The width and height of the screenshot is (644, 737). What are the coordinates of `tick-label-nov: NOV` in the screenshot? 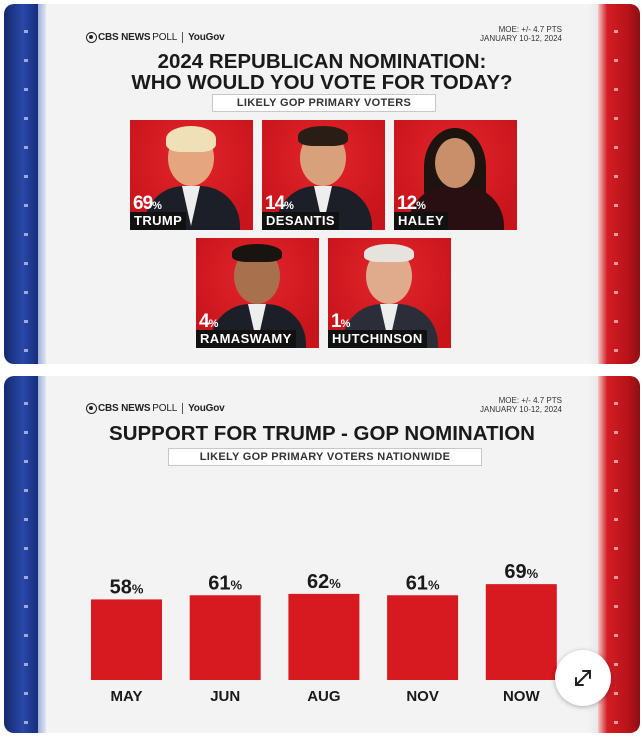 It's located at (422, 696).